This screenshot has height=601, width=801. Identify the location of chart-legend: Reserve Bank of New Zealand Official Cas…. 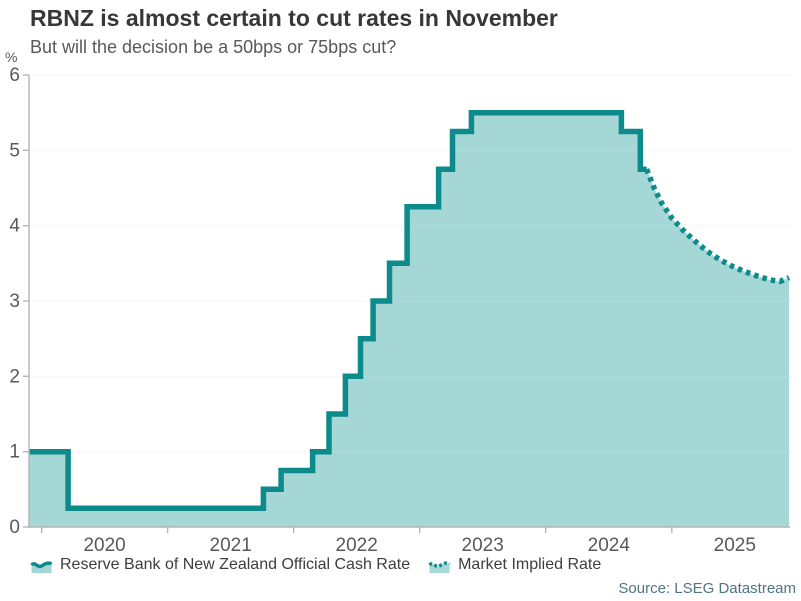
(315, 565).